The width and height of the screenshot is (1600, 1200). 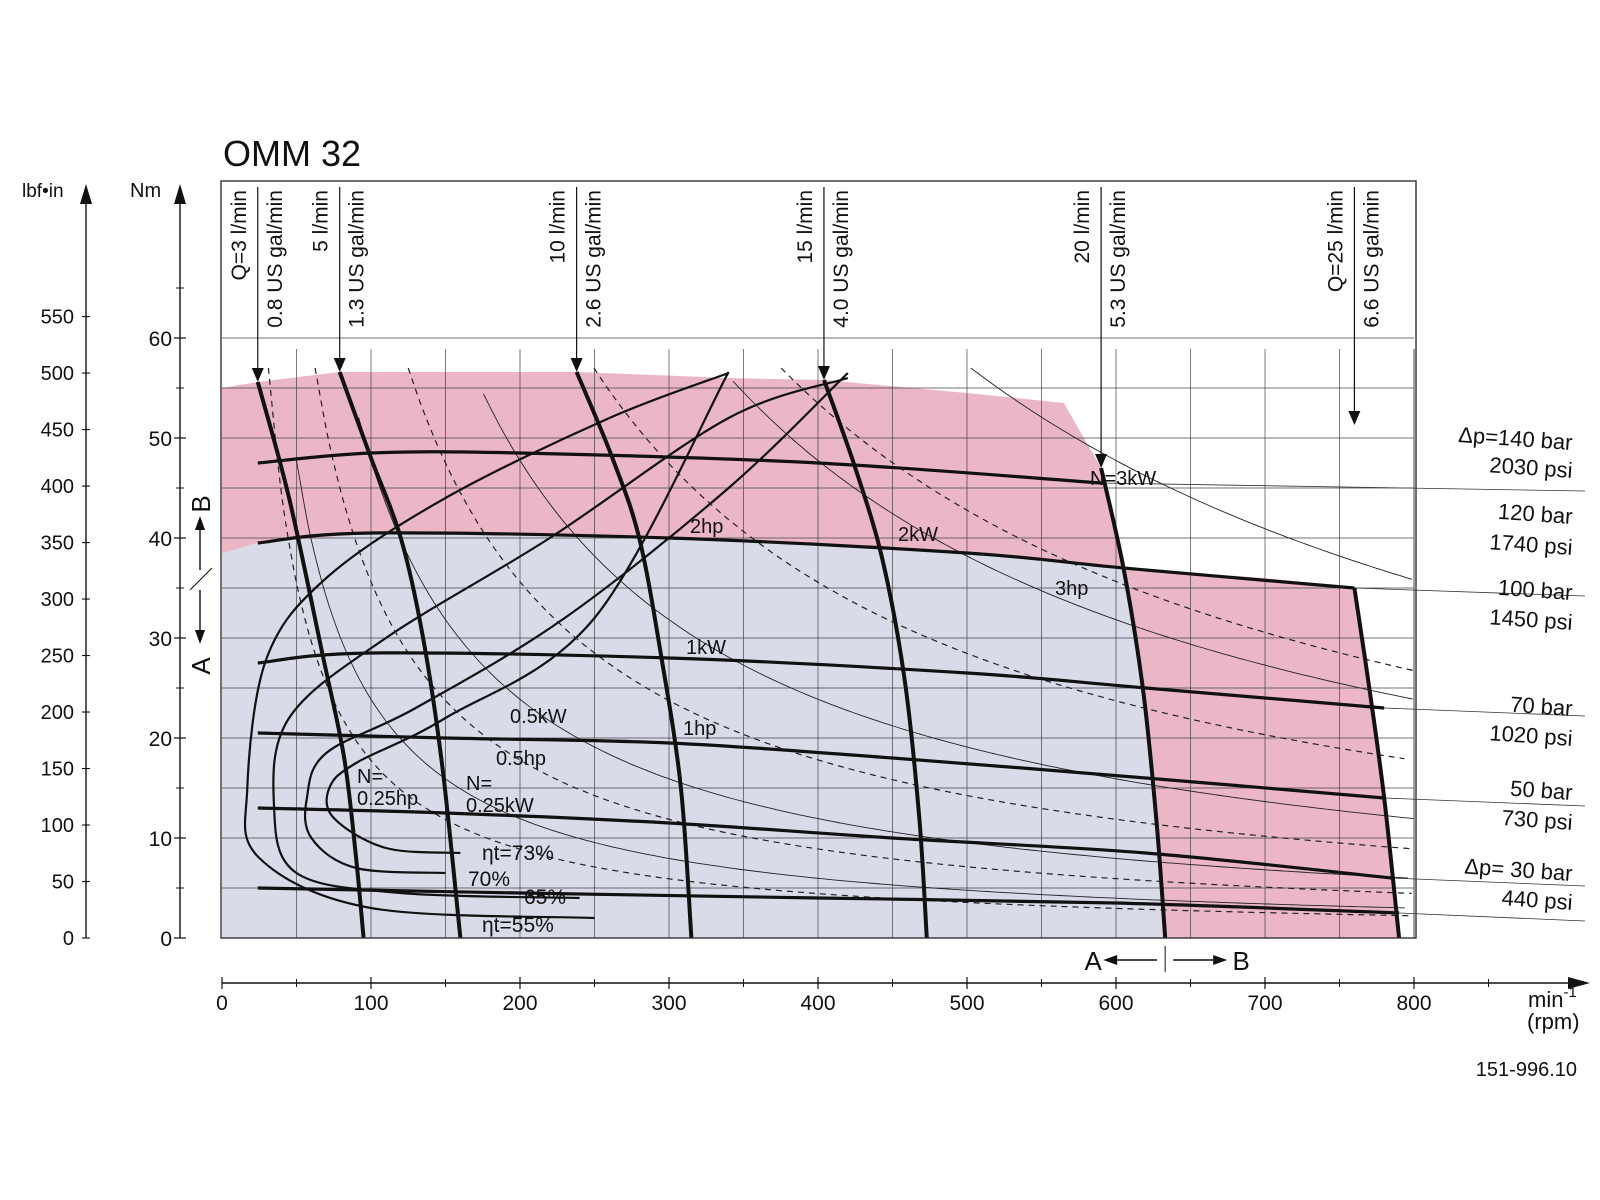 I want to click on pressure-label-psi: 1020 psi, so click(x=1531, y=735).